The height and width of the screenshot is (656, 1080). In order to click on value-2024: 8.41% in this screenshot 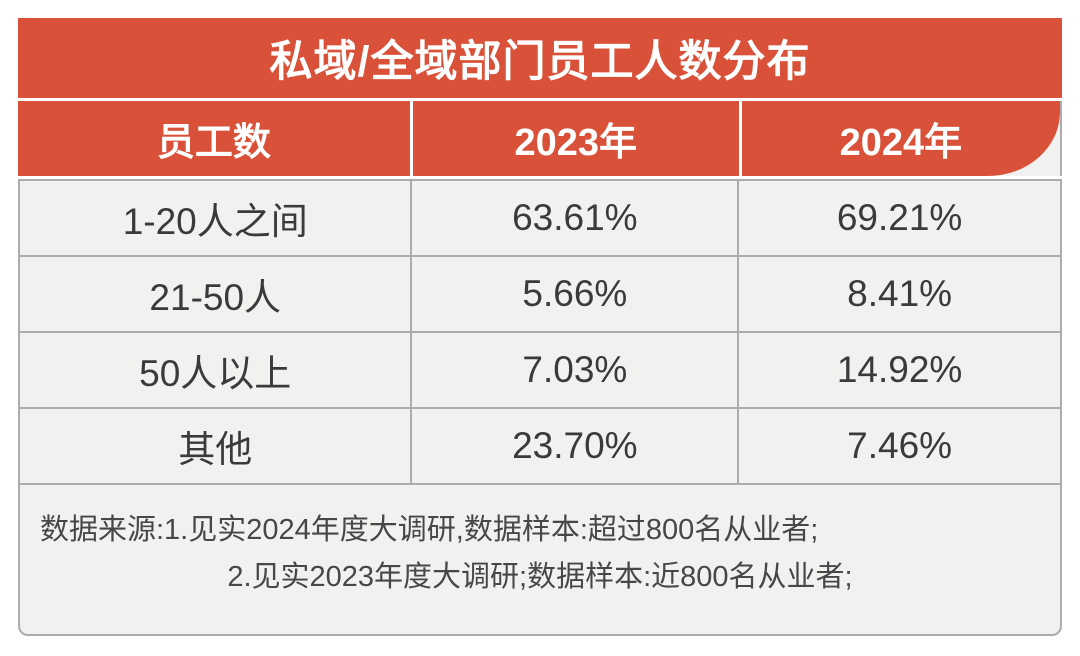, I will do `click(900, 293)`.